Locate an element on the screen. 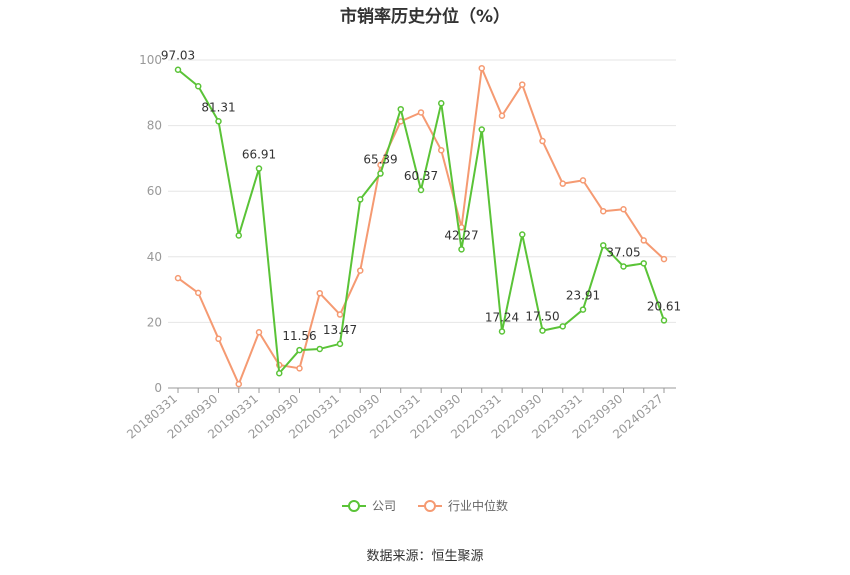 The width and height of the screenshot is (850, 575). data-label-company: 37.05 is located at coordinates (623, 252).